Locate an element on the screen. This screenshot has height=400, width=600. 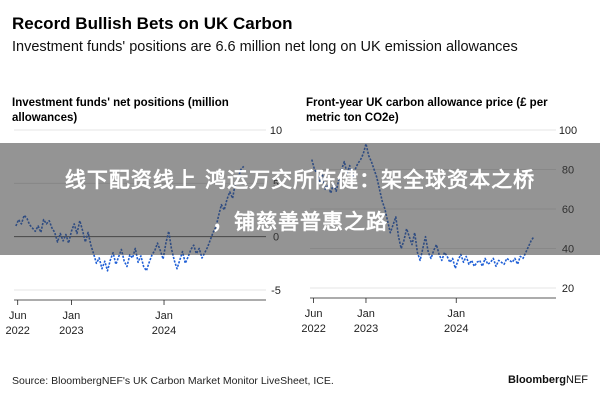
banner-text-line-2: ，铺慈善普惠之路 is located at coordinates (300, 222).